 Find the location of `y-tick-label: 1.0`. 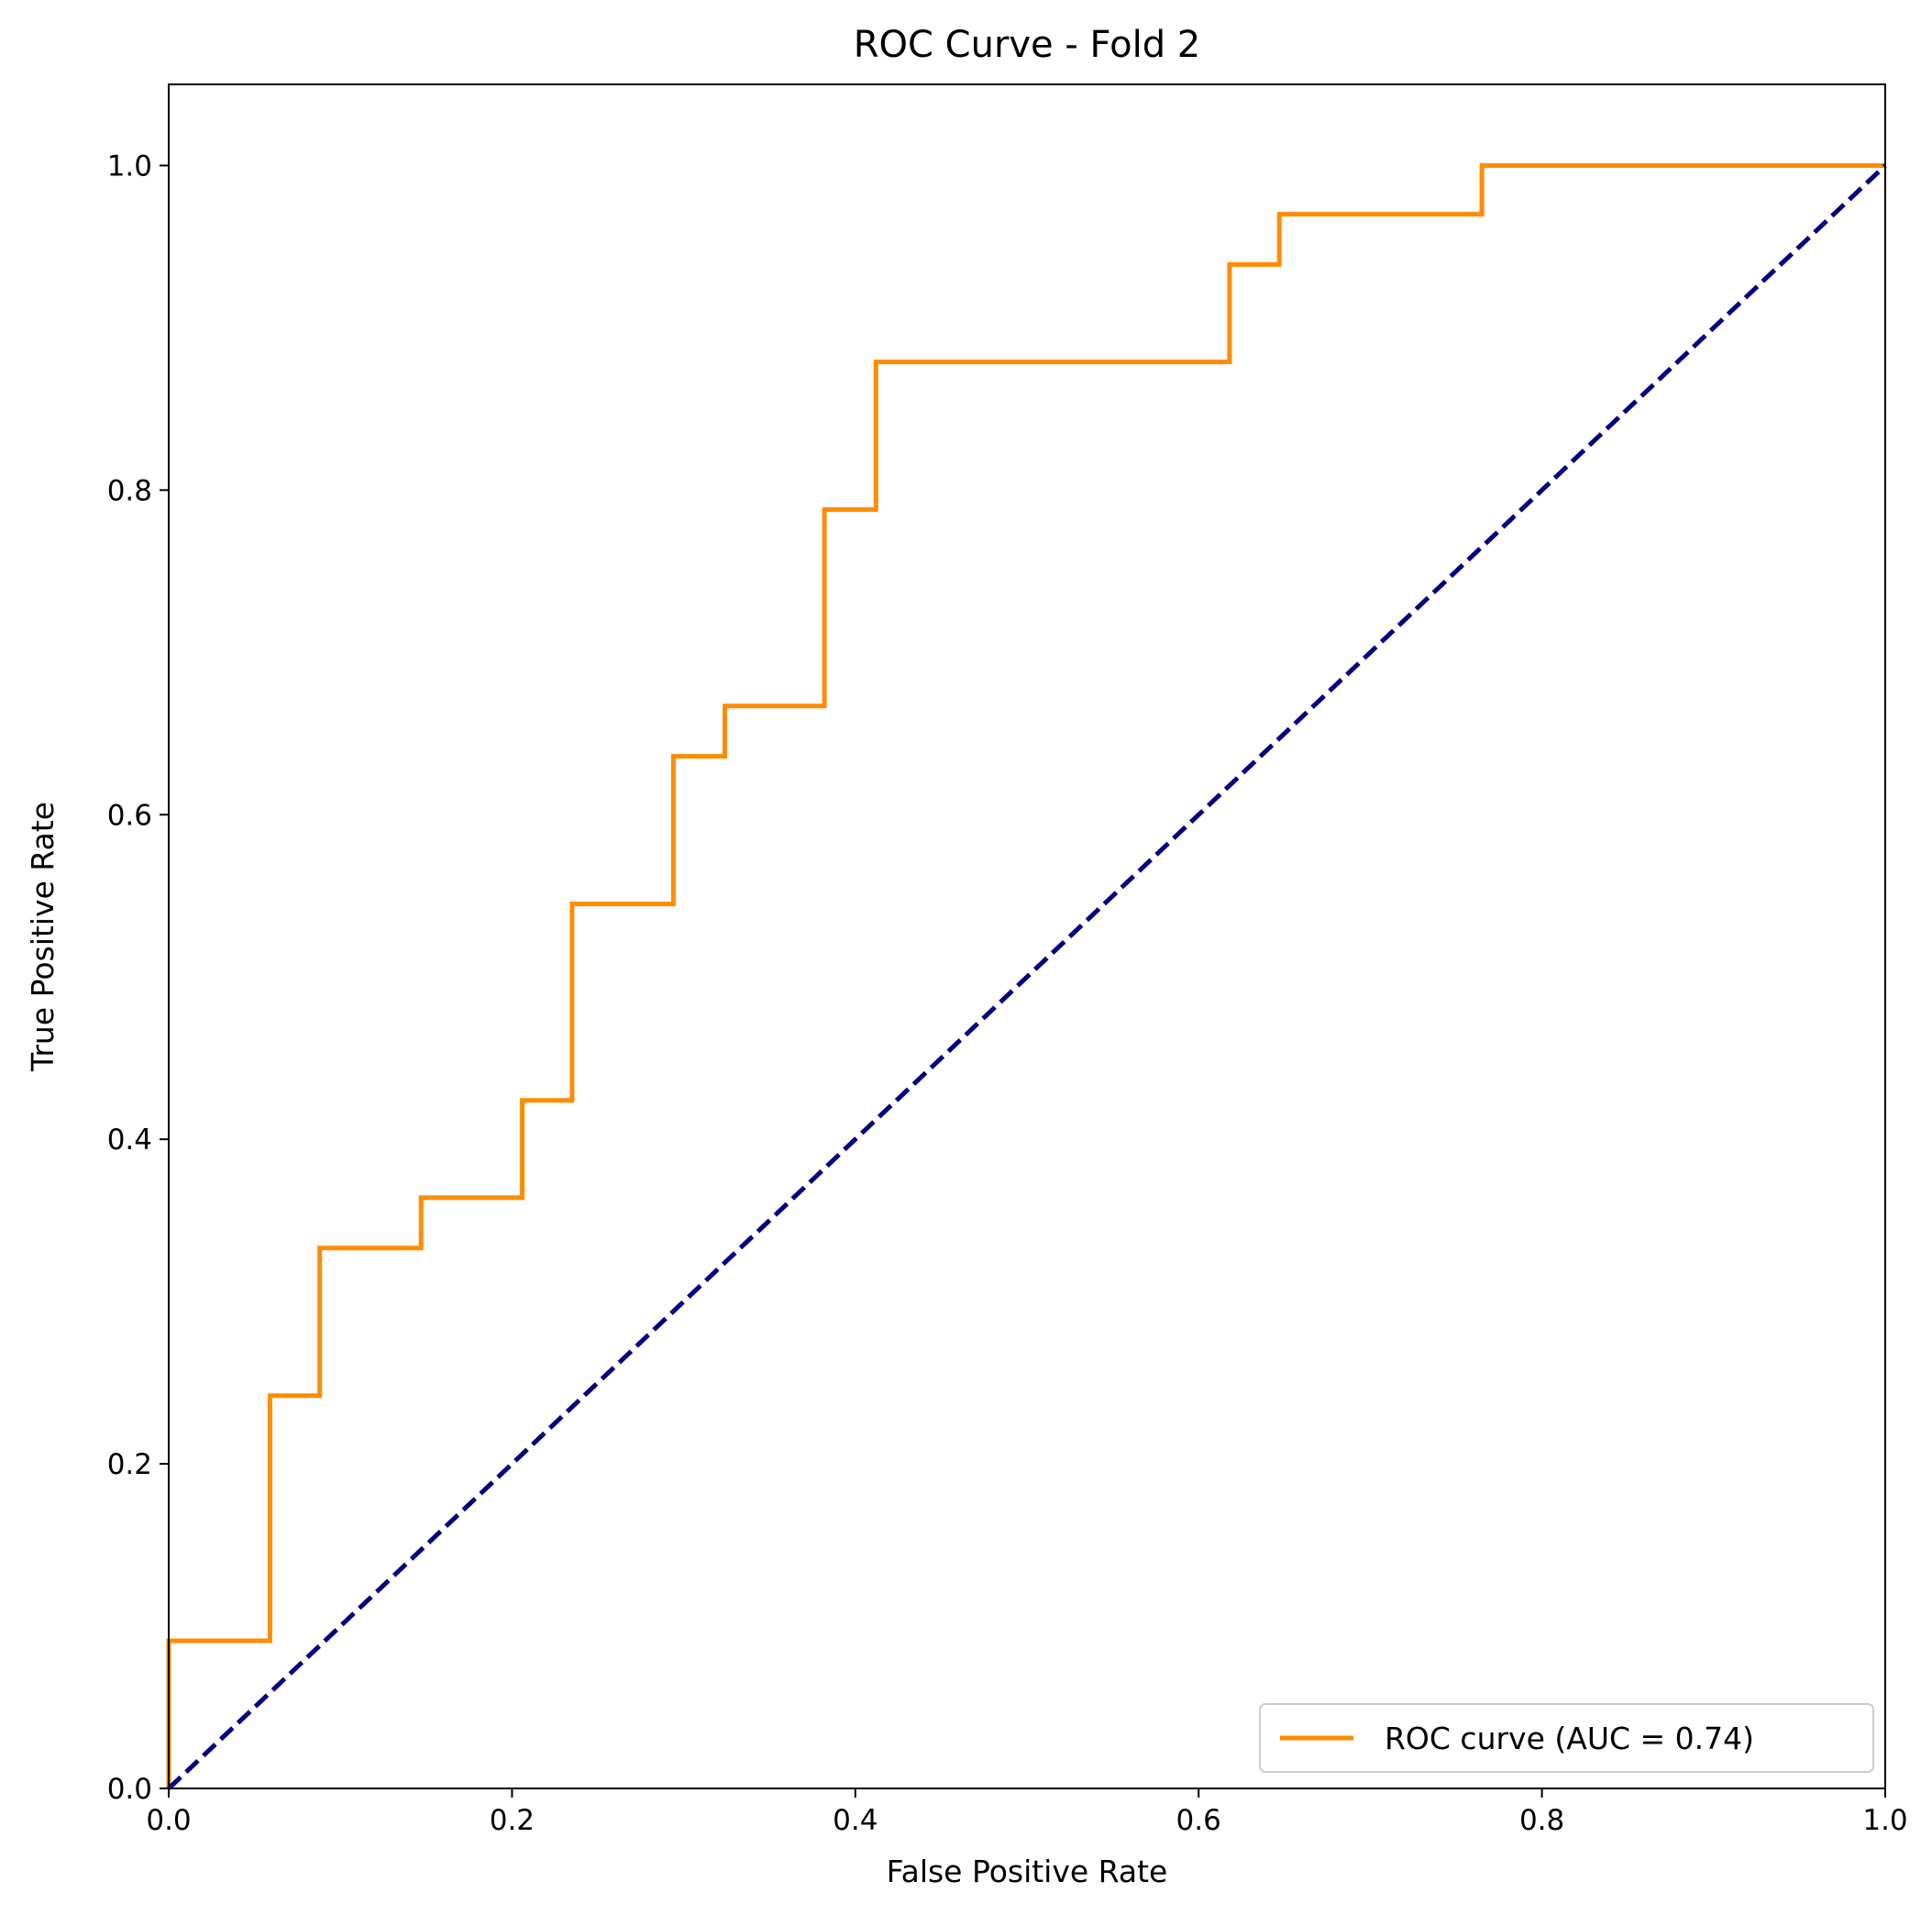

y-tick-label: 1.0 is located at coordinates (129, 166).